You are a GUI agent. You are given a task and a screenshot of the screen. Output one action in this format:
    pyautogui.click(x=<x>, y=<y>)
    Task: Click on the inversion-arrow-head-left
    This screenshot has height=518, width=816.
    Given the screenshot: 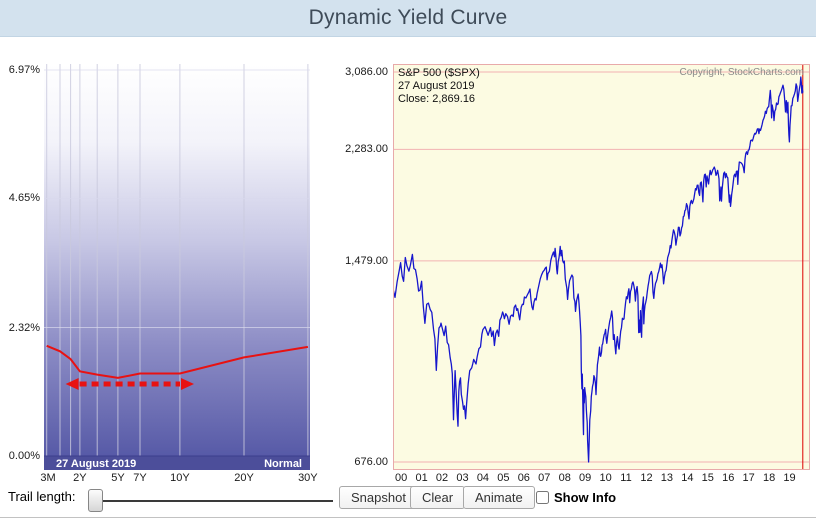 What is the action you would take?
    pyautogui.click(x=72, y=384)
    